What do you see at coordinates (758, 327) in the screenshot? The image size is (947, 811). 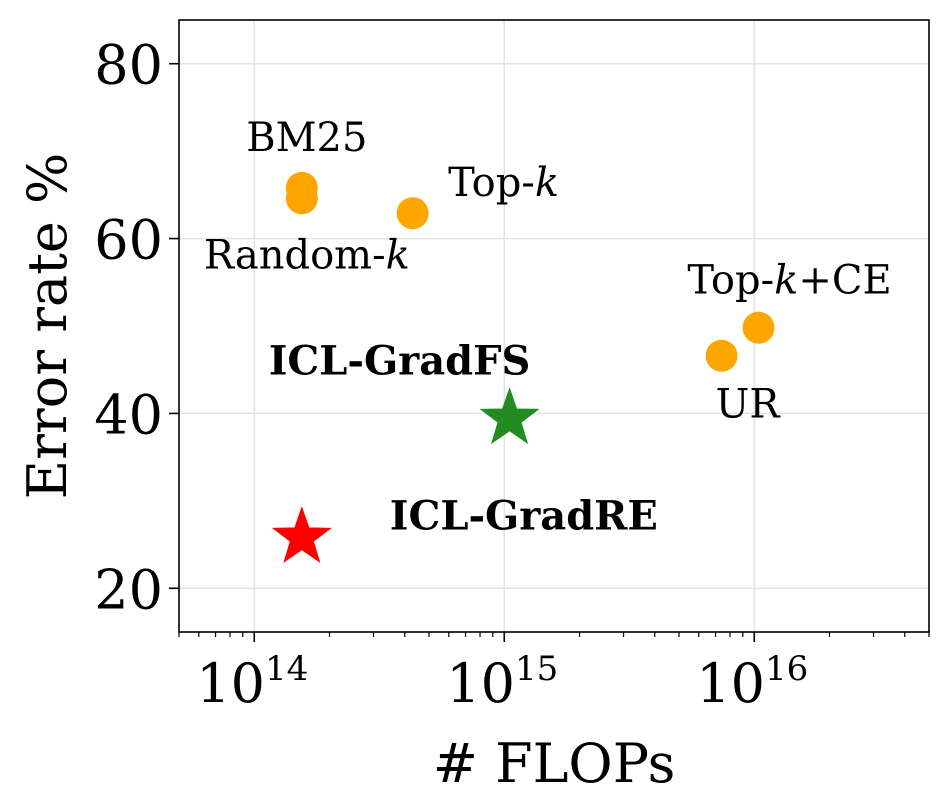 I see `circle-marker-top-k-ce` at bounding box center [758, 327].